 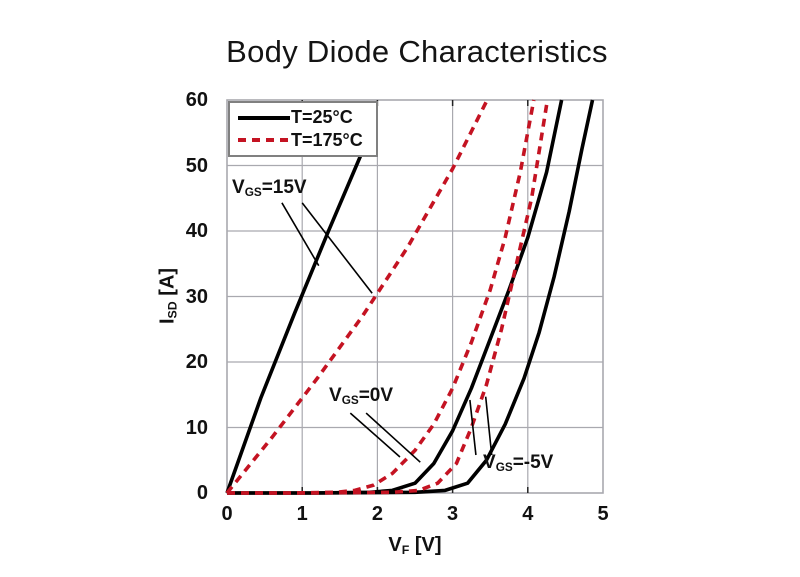 What do you see at coordinates (264, 117) in the screenshot?
I see `solid-line-sample-icon` at bounding box center [264, 117].